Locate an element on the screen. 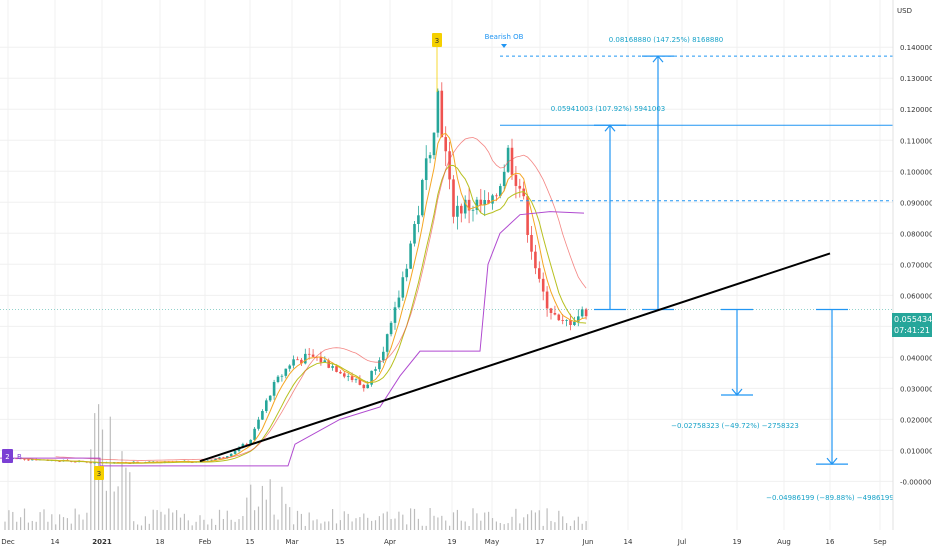 Image resolution: width=932 pixels, height=550 pixels. y-tick-label: 0.07000000 is located at coordinates (916, 265).